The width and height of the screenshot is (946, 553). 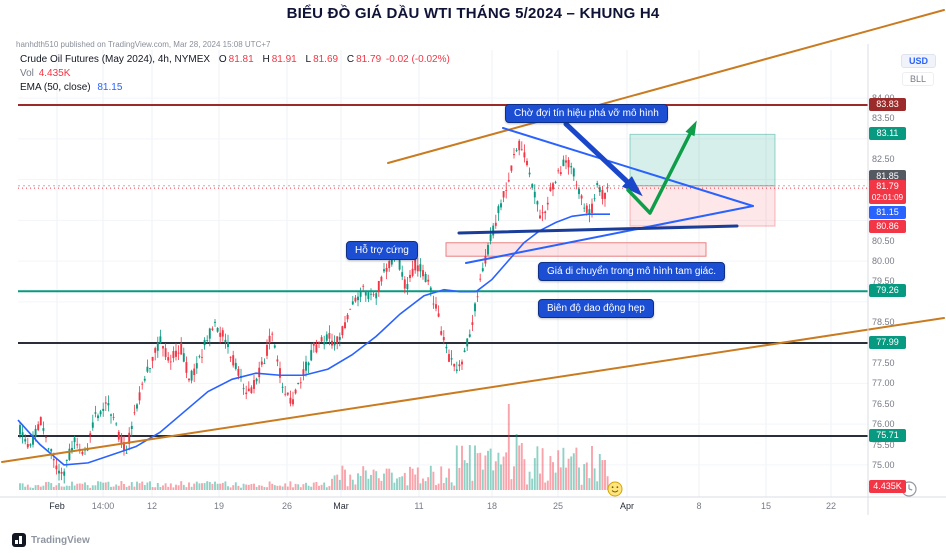 What do you see at coordinates (19, 540) in the screenshot?
I see `tradingview-logo-icon` at bounding box center [19, 540].